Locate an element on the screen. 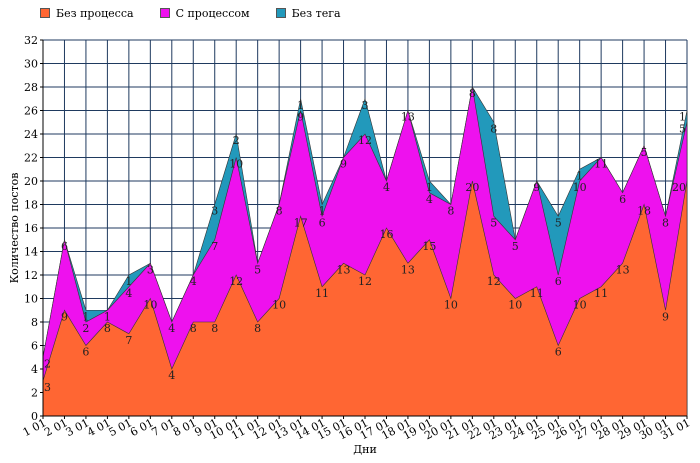 This screenshot has width=700, height=463. y-tick-label: 32 is located at coordinates (31, 40).